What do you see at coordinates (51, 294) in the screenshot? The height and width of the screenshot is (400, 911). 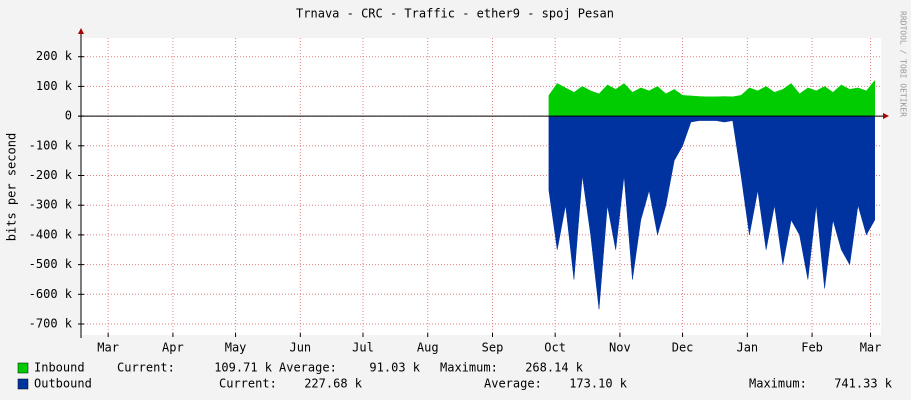 I see `y-tick-label: -600 k` at bounding box center [51, 294].